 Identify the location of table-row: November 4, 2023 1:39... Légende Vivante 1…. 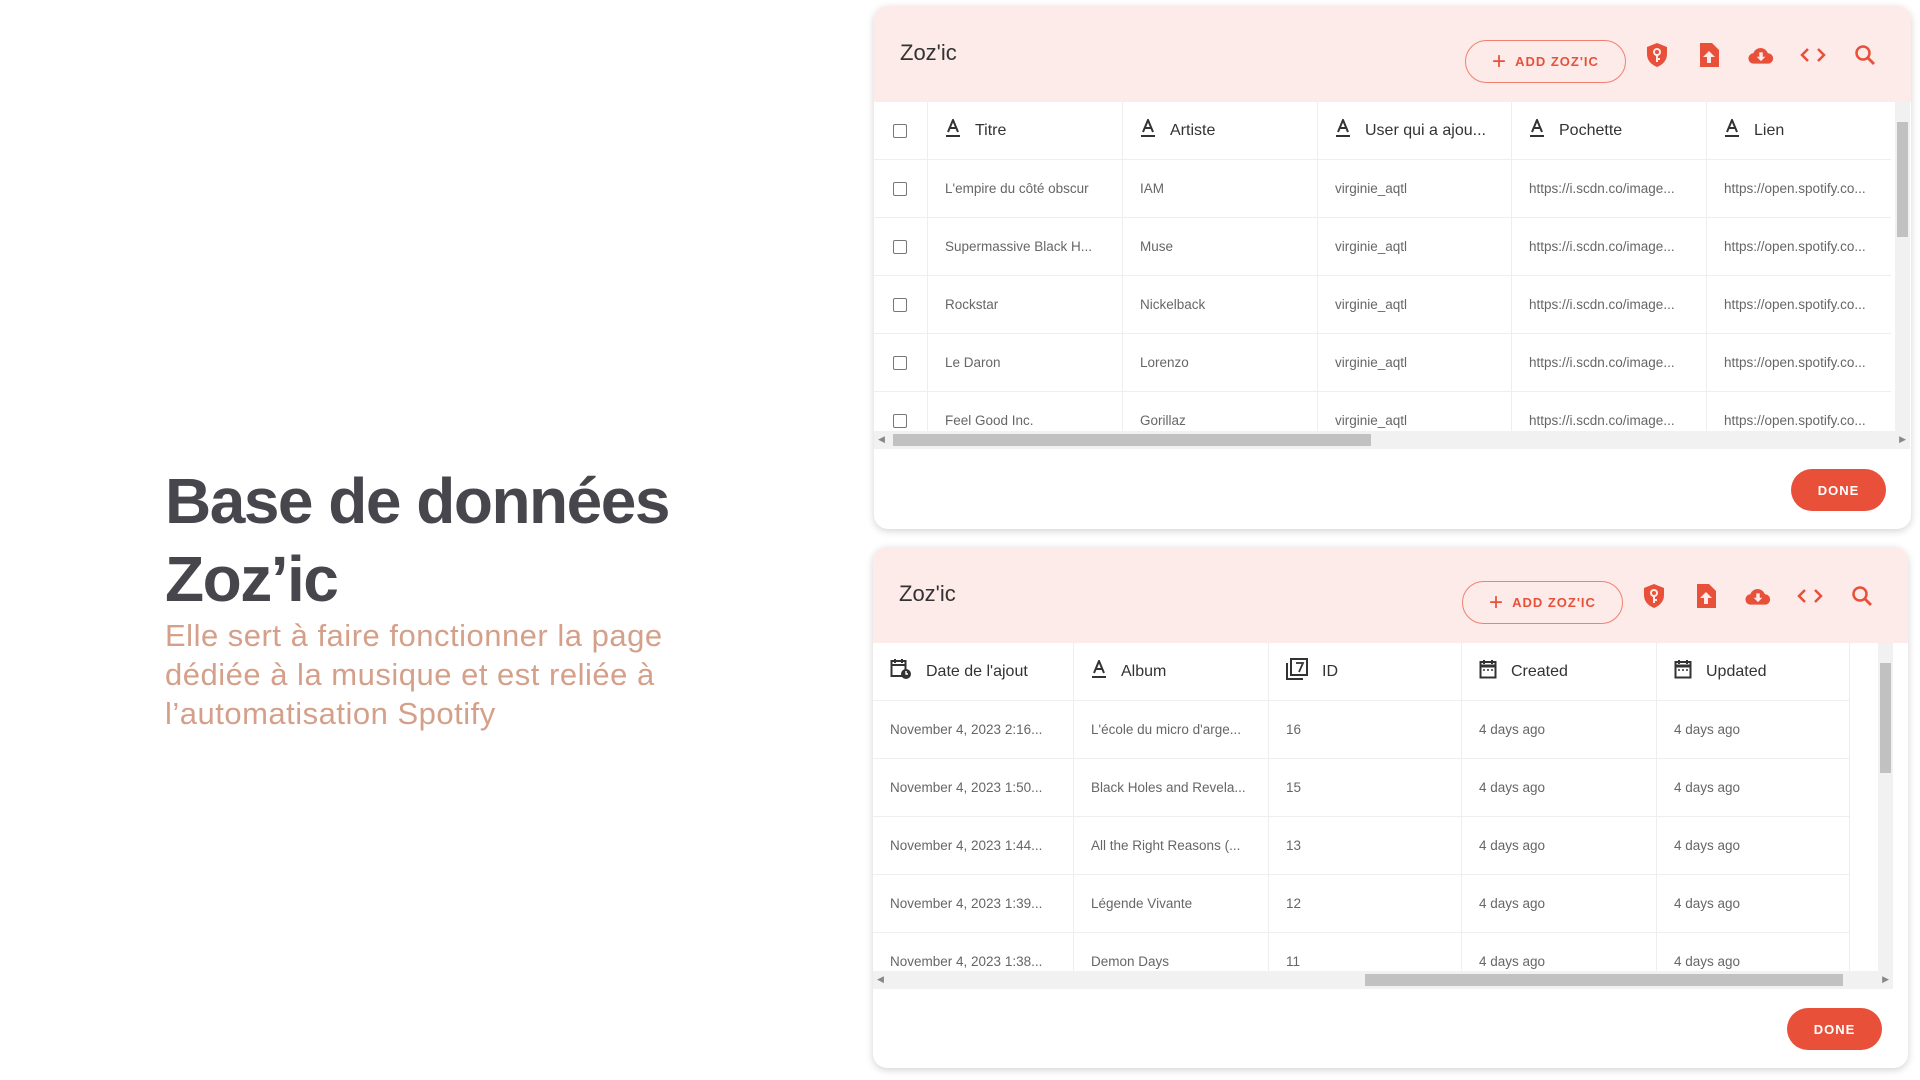
(1361, 904).